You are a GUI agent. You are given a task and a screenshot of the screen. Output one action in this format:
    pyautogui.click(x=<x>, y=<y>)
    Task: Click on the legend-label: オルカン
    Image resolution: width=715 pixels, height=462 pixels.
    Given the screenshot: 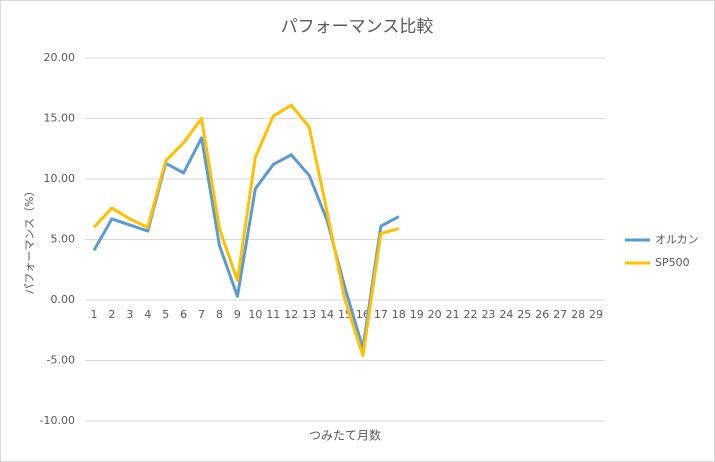 What is the action you would take?
    pyautogui.click(x=677, y=239)
    